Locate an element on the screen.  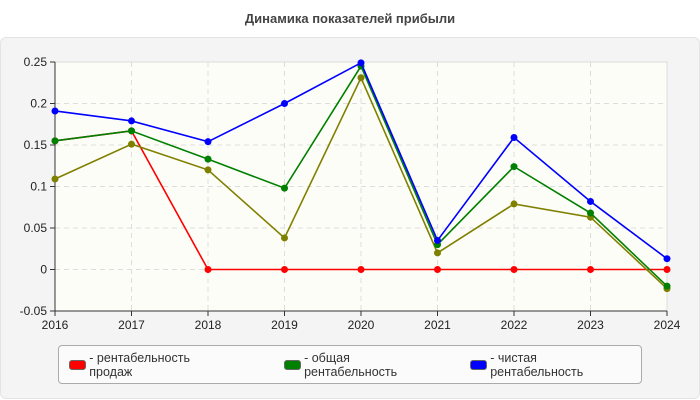
x-tick-label: 2020 is located at coordinates (361, 325).